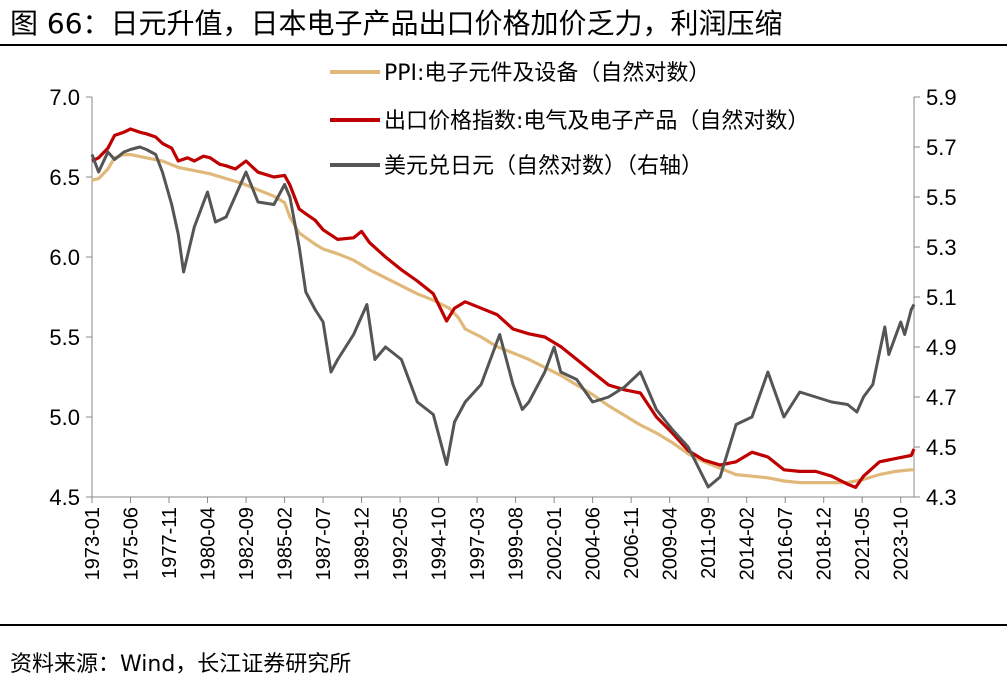 The width and height of the screenshot is (1007, 687). I want to click on legend-item-export-price: 出口价格指数:电气及电子产品（自然对数）, so click(596, 121).